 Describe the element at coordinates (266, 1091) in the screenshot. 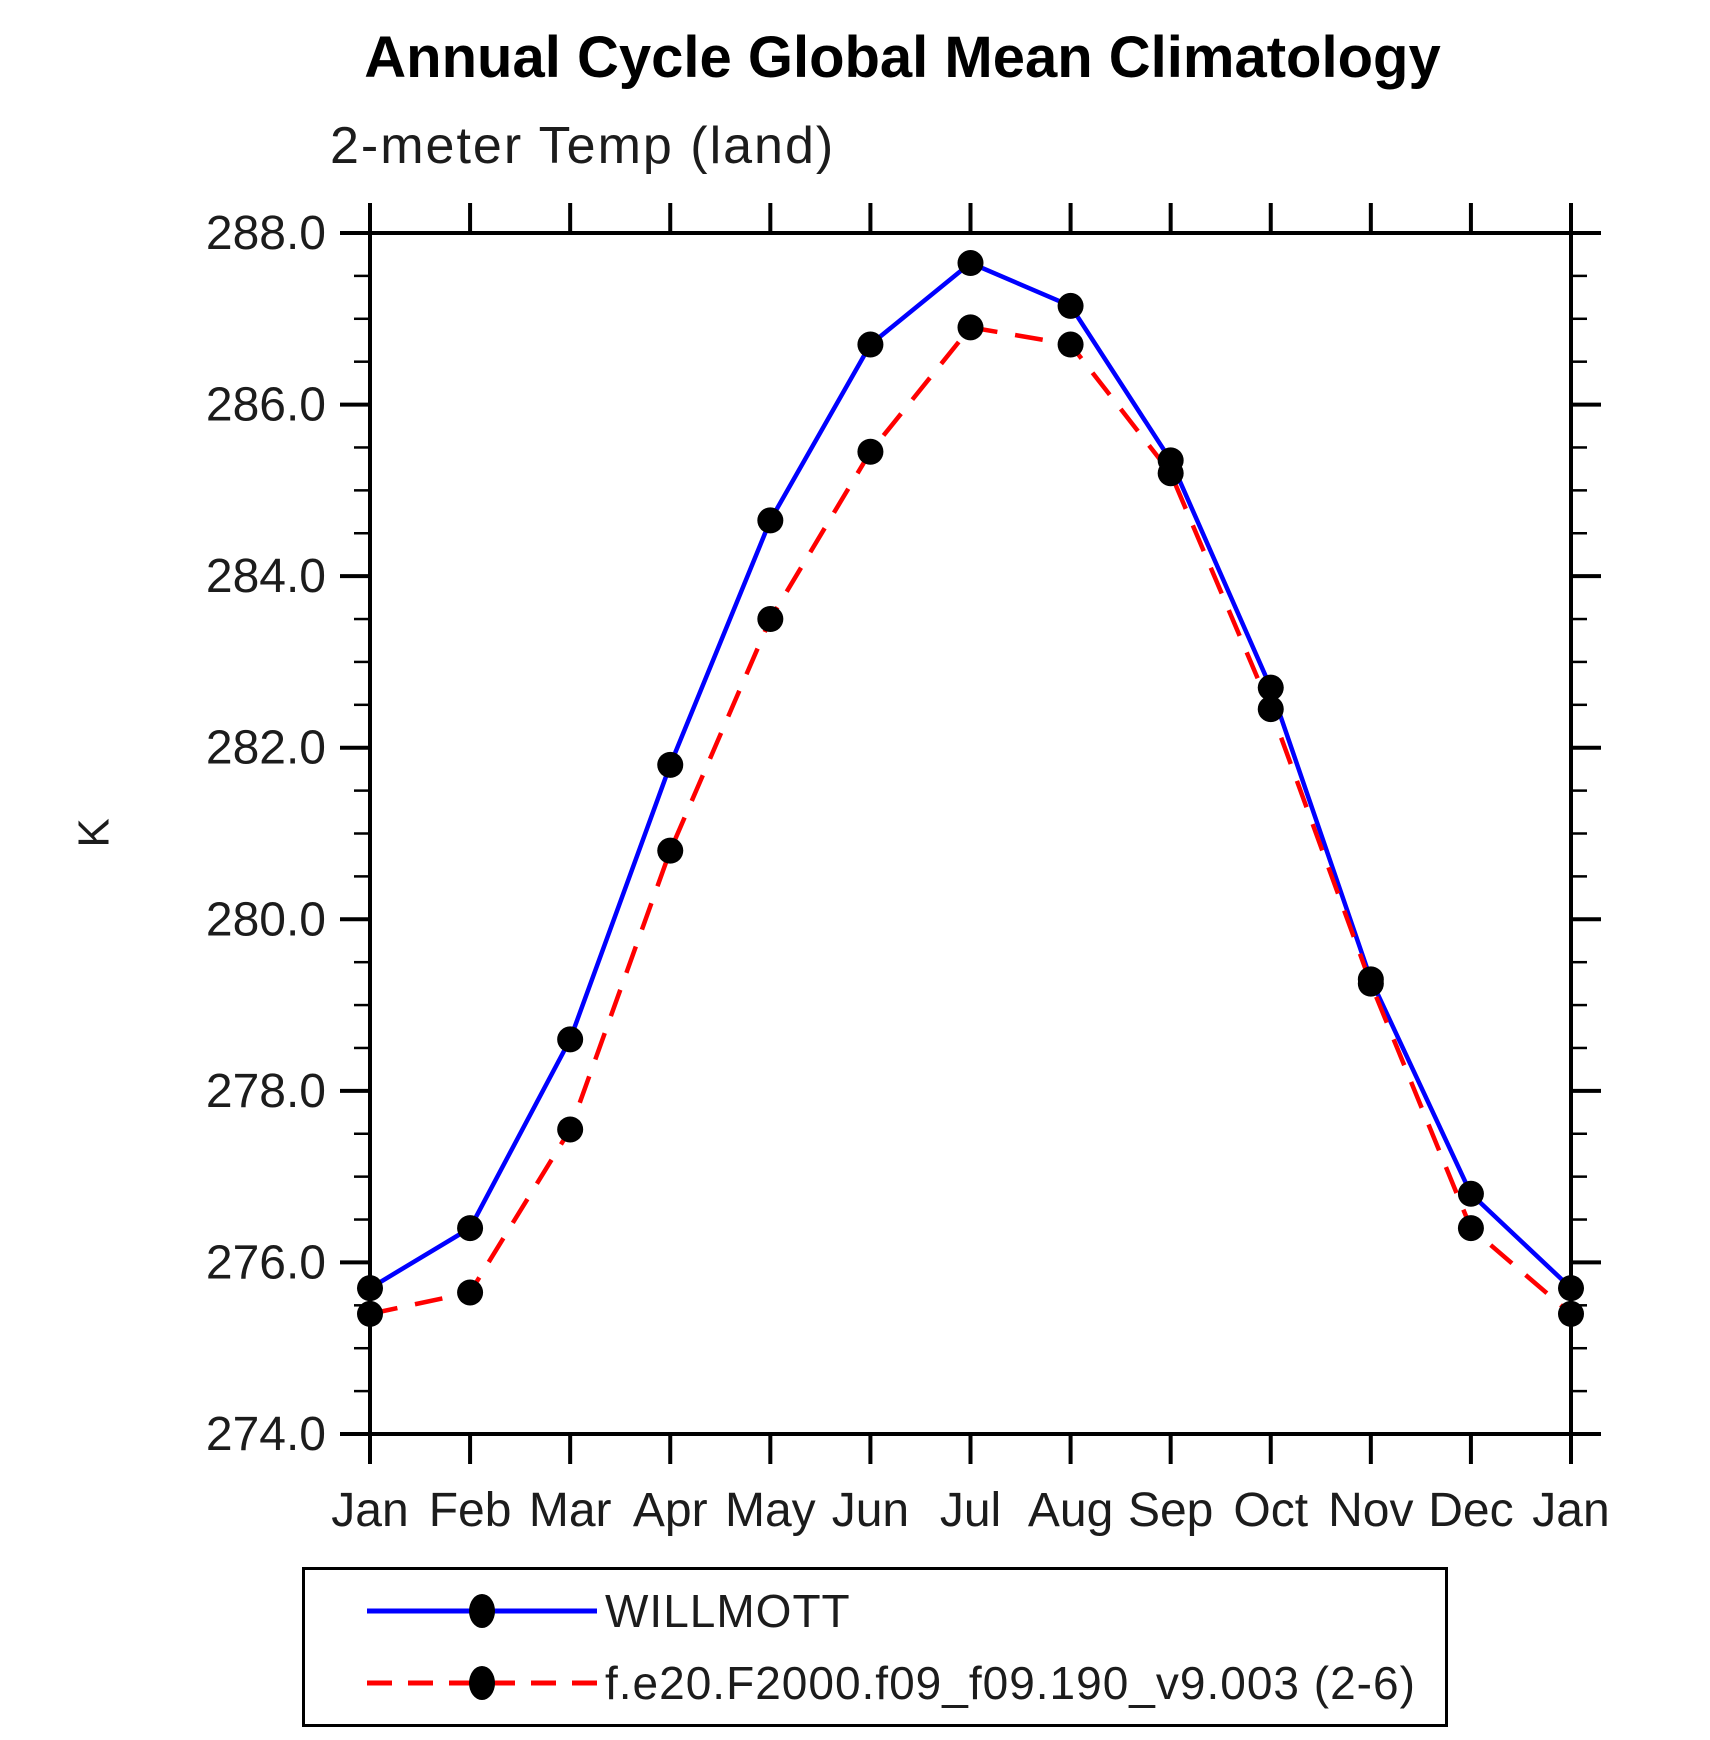

I see `y-tick-label: 278.0` at that location.